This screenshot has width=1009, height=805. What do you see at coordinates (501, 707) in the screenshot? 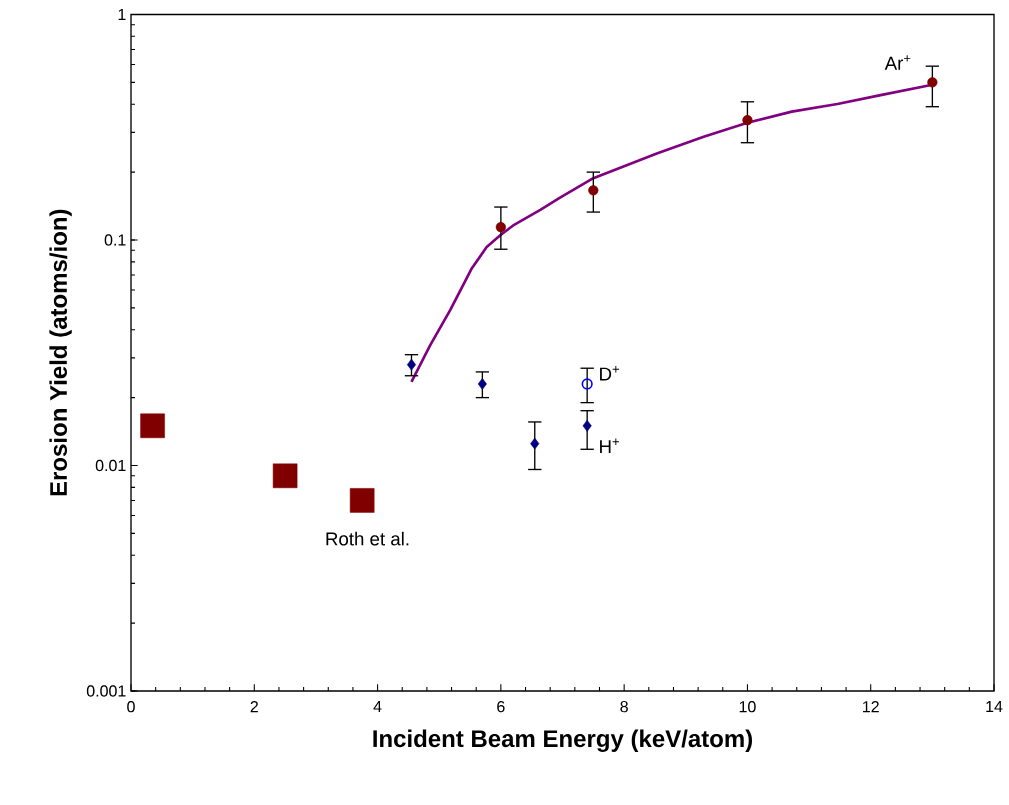
I see `x-tick-label: 6` at bounding box center [501, 707].